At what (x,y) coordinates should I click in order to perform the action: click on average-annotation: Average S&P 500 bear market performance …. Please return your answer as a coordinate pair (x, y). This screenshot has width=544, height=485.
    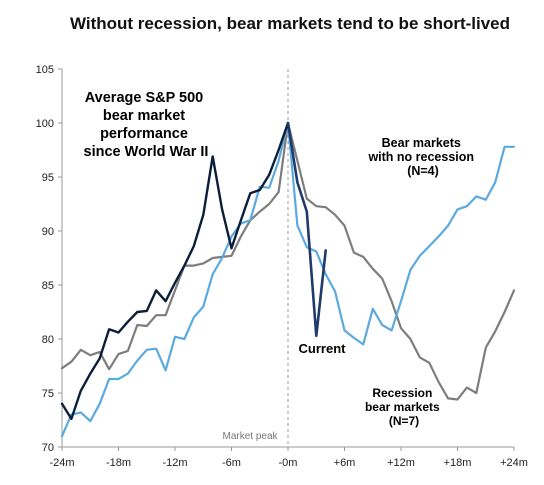
    Looking at the image, I should click on (146, 125).